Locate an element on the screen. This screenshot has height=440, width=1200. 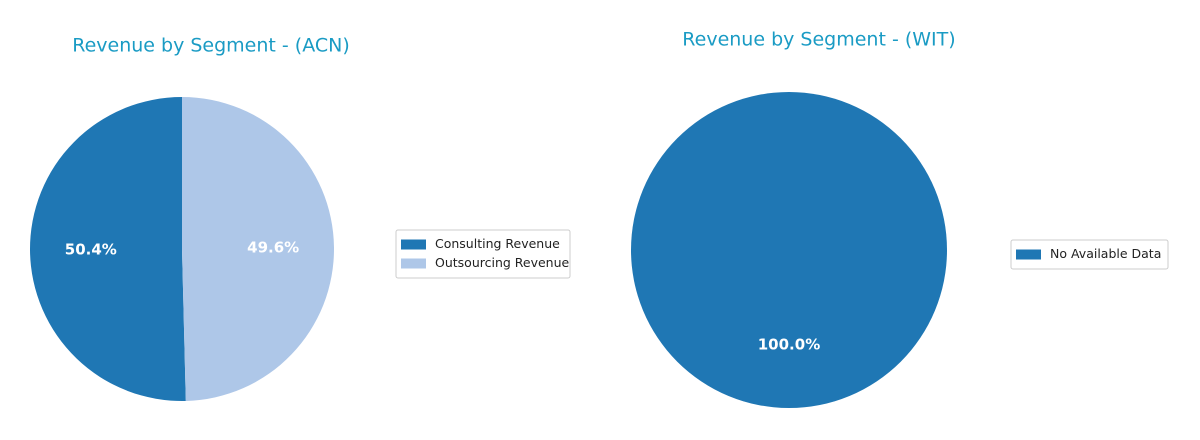
legend-label: No Available Data is located at coordinates (1105, 253).